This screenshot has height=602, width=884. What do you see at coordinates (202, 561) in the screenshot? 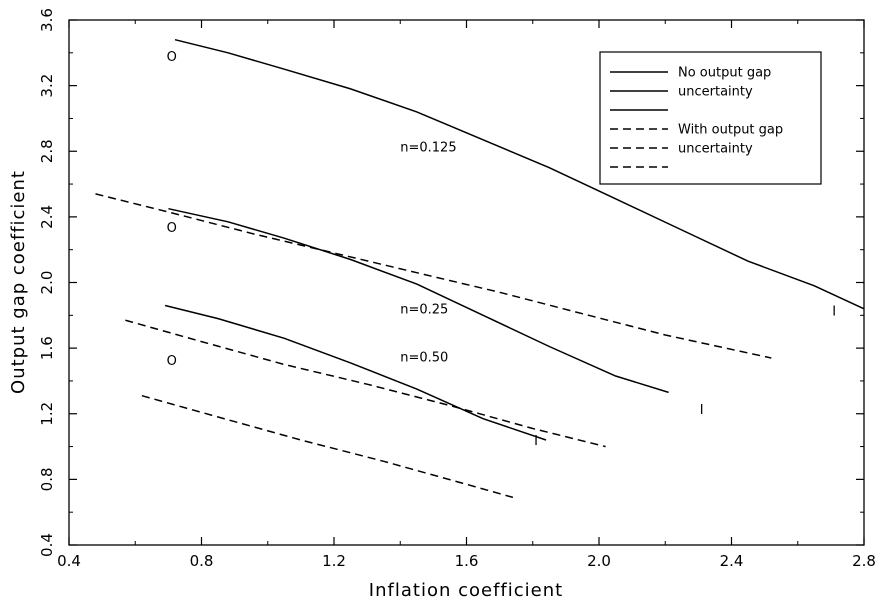
I see `x-tick-label: 0.8` at bounding box center [202, 561].